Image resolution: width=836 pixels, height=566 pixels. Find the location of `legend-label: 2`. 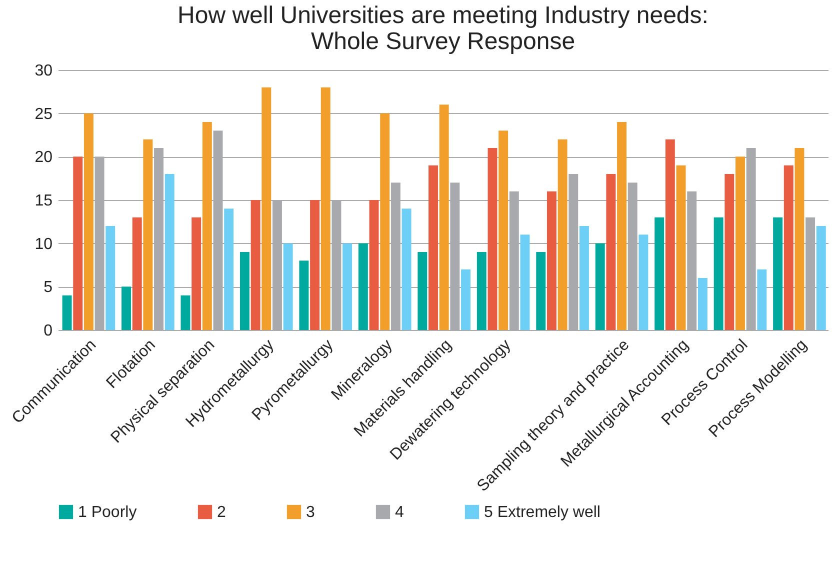

legend-label: 2 is located at coordinates (221, 512).